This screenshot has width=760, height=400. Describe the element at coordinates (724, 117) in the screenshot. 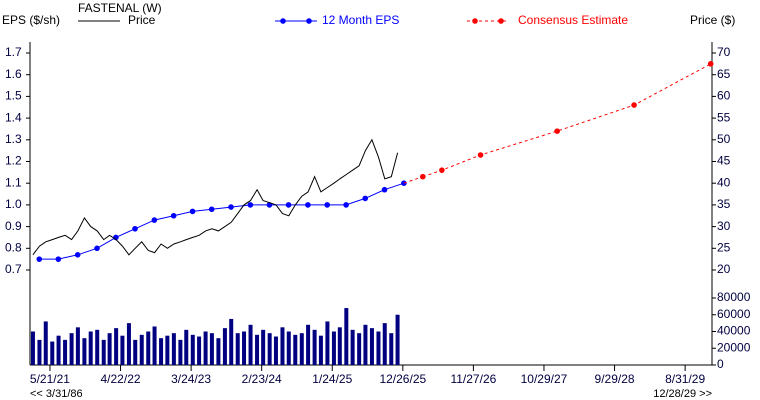

I see `y2-tick-label: 55` at that location.